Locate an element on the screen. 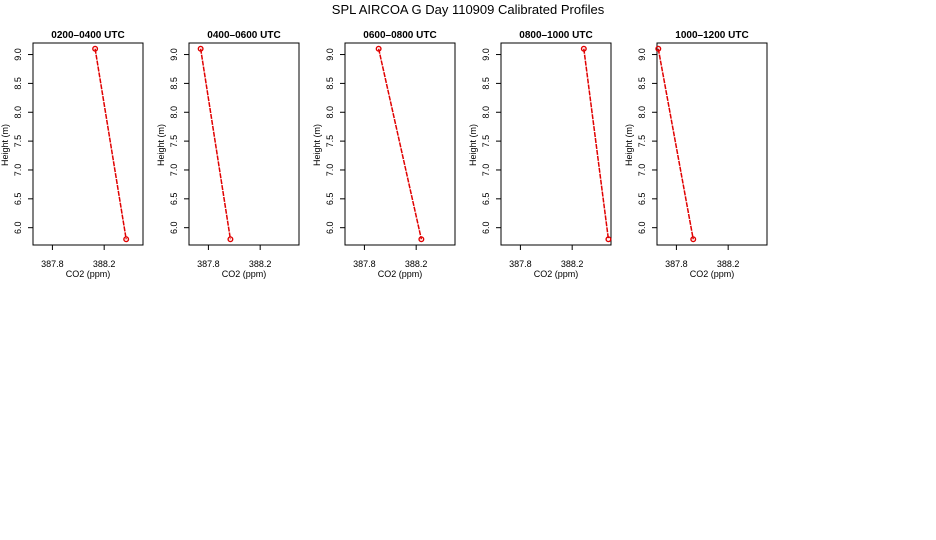  panel-title: 0800–1000 UTC is located at coordinates (555, 35).